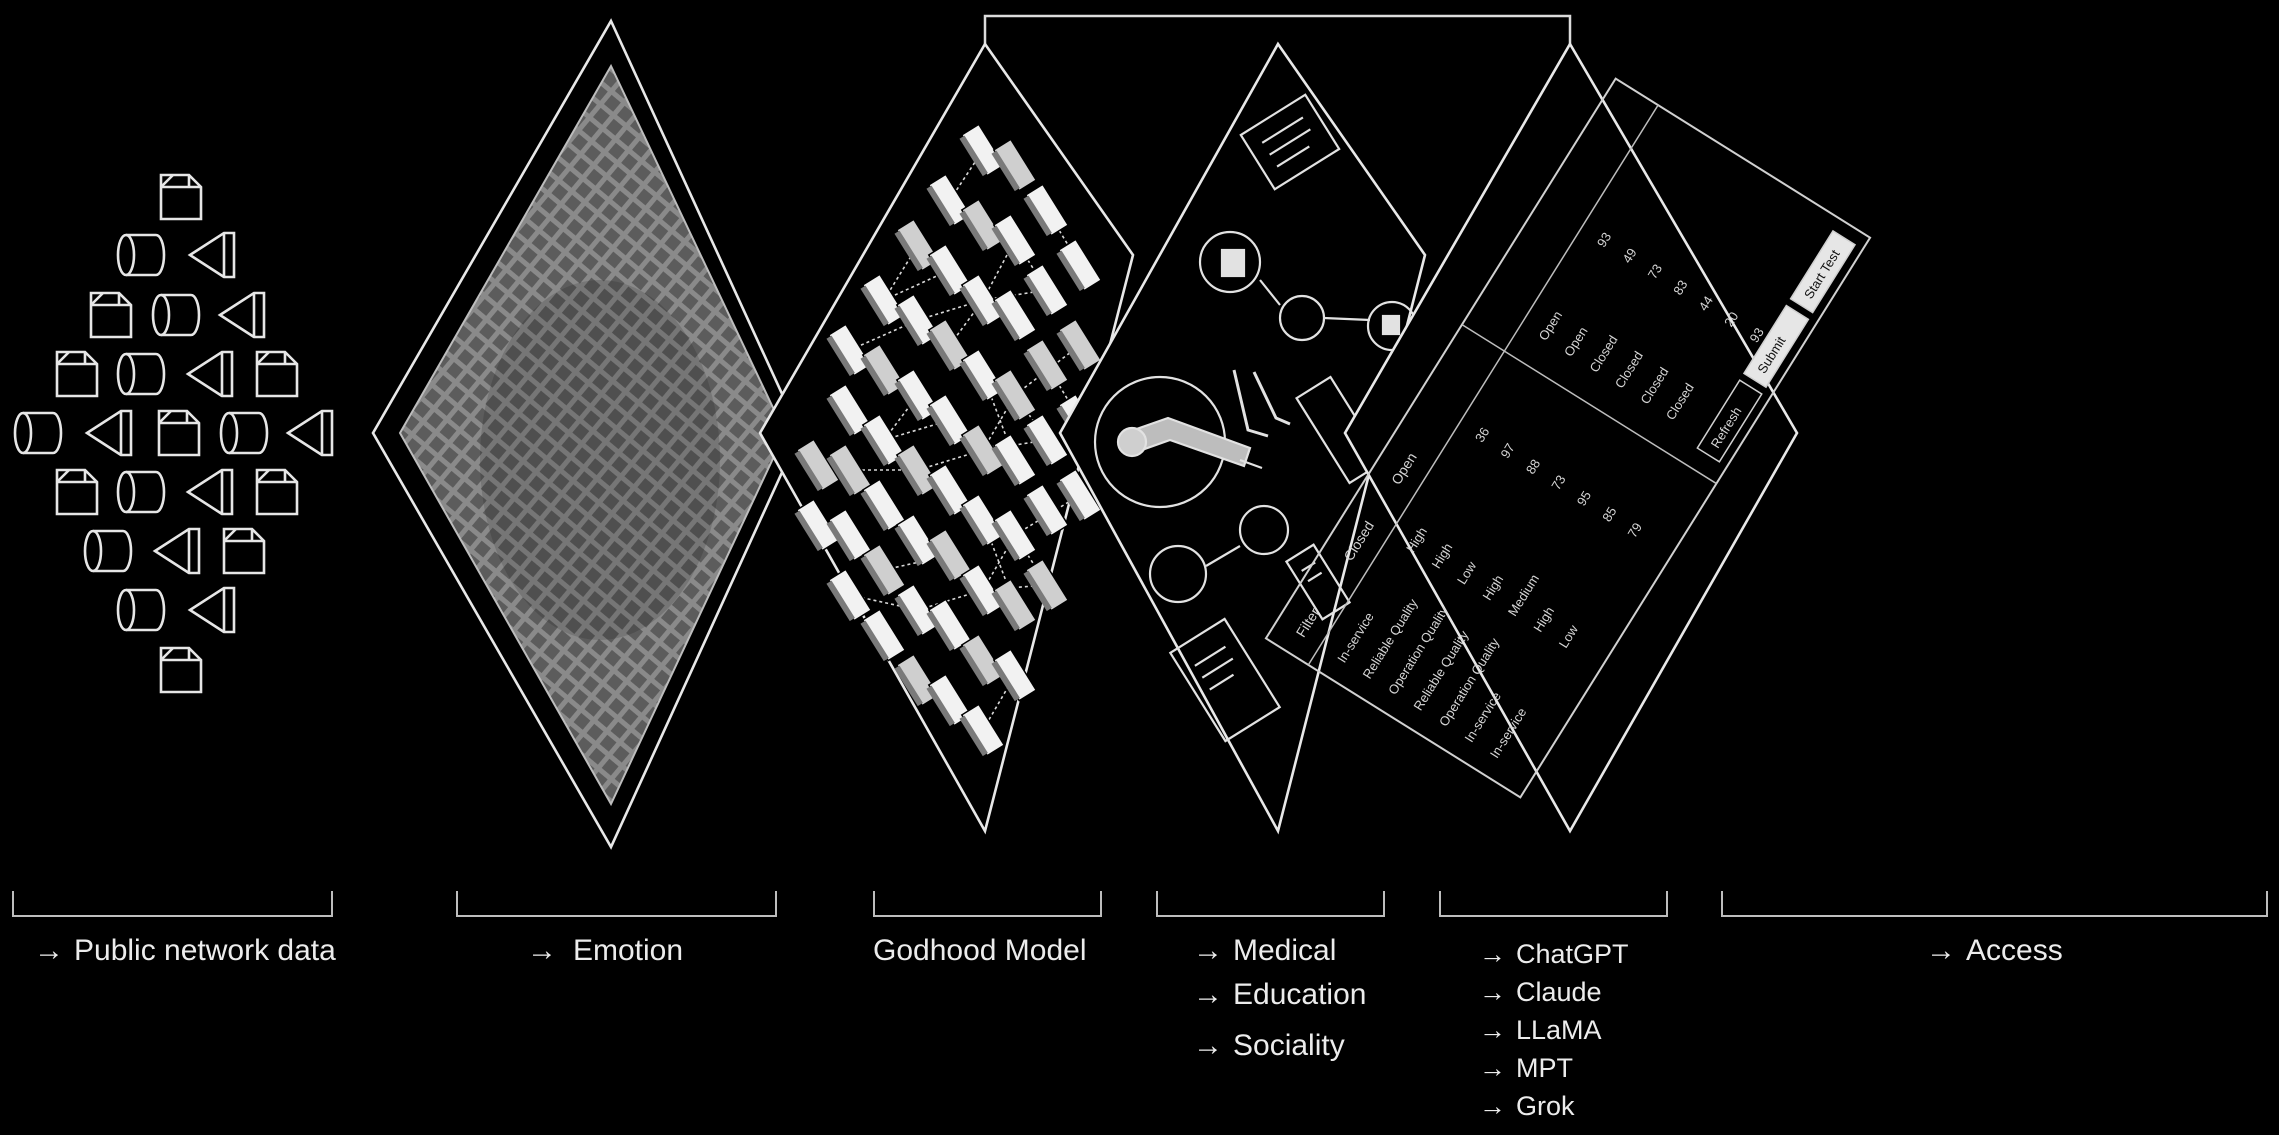 The height and width of the screenshot is (1135, 2279). I want to click on label-godhood-model: Godhood Model, so click(980, 950).